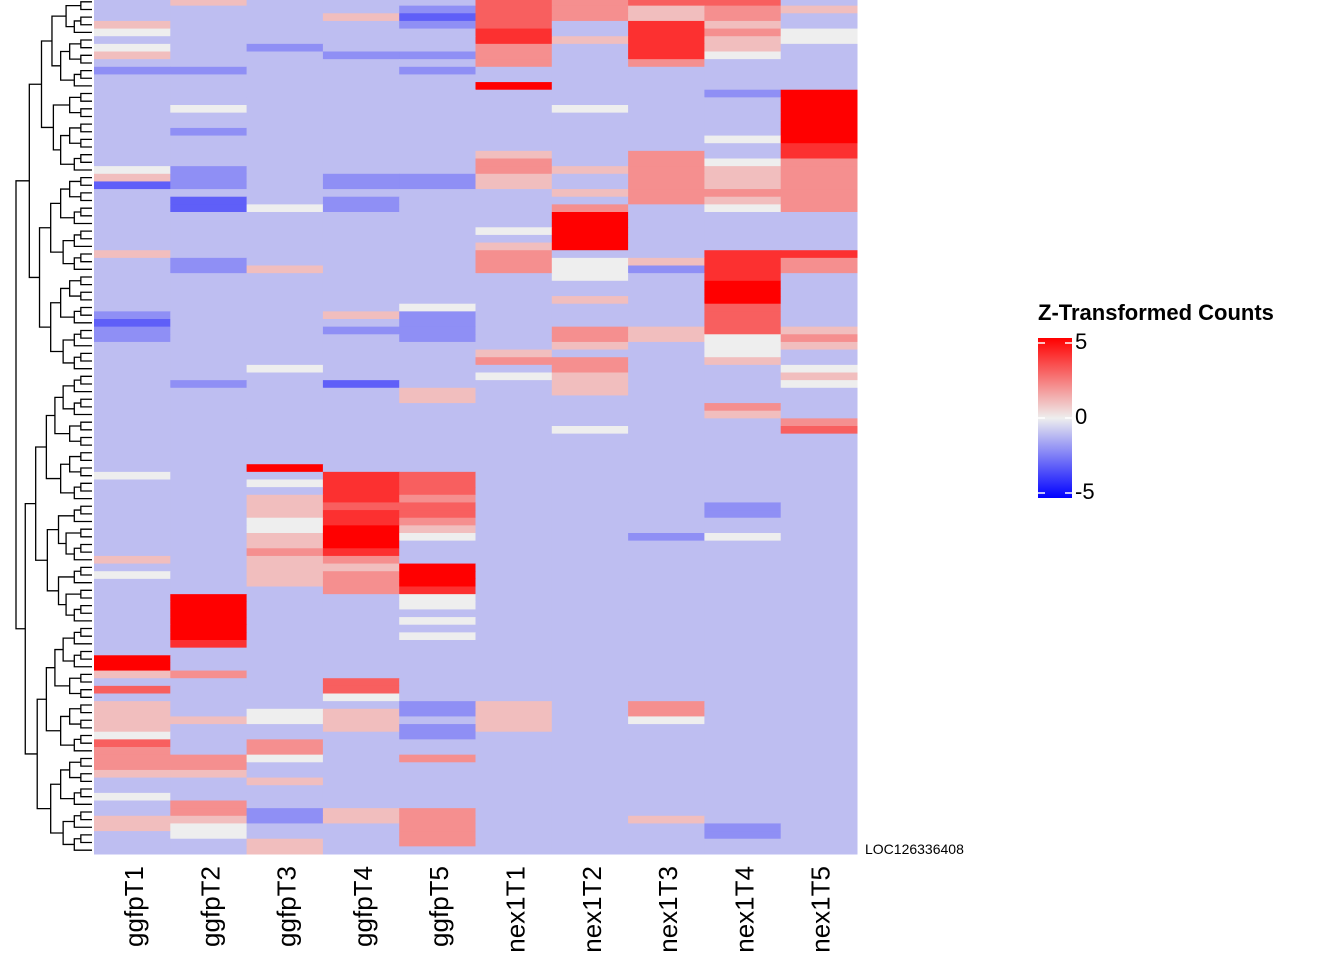 The height and width of the screenshot is (960, 1344). Describe the element at coordinates (821, 909) in the screenshot. I see `column-label: nex1T5` at that location.